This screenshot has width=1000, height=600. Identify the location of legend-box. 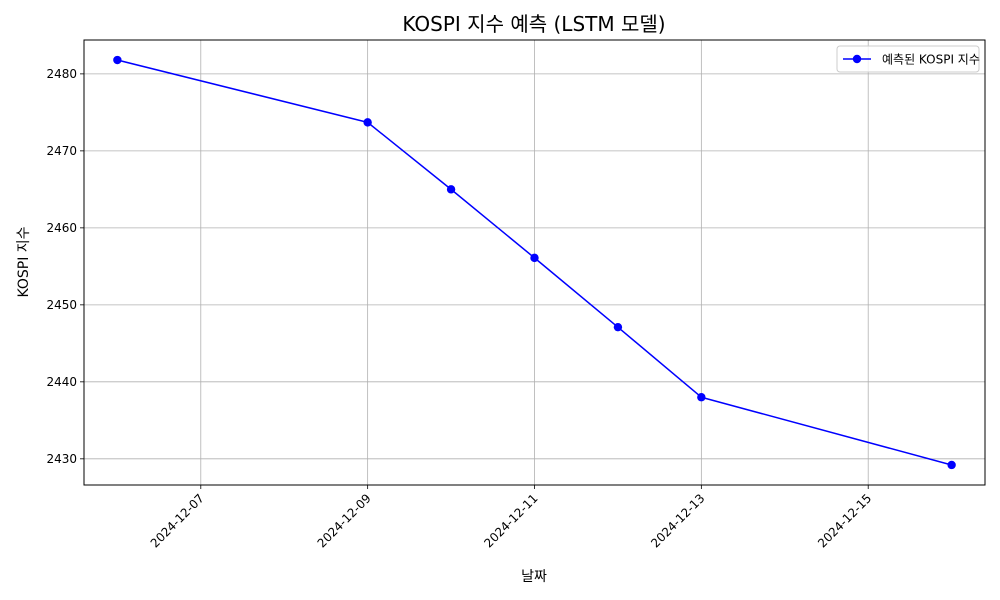
(908, 59).